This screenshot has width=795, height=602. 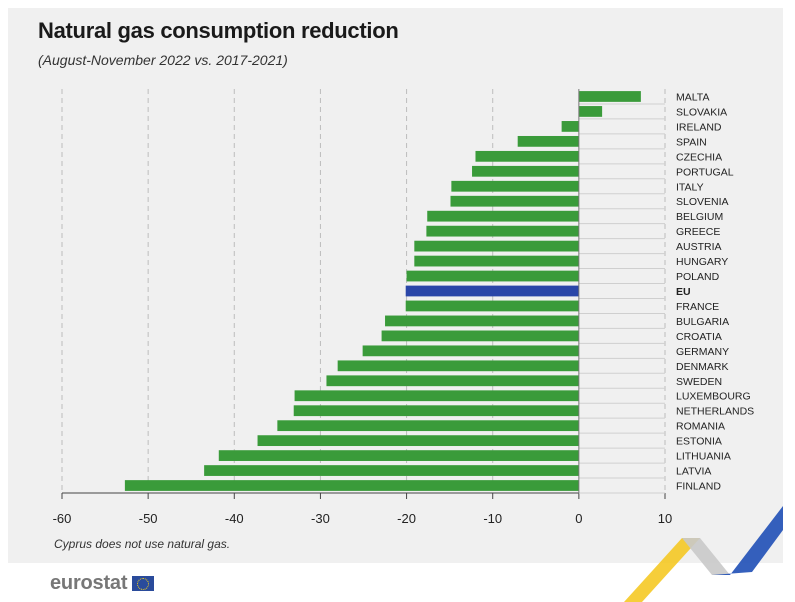 I want to click on x-tick-label: 0, so click(x=578, y=518).